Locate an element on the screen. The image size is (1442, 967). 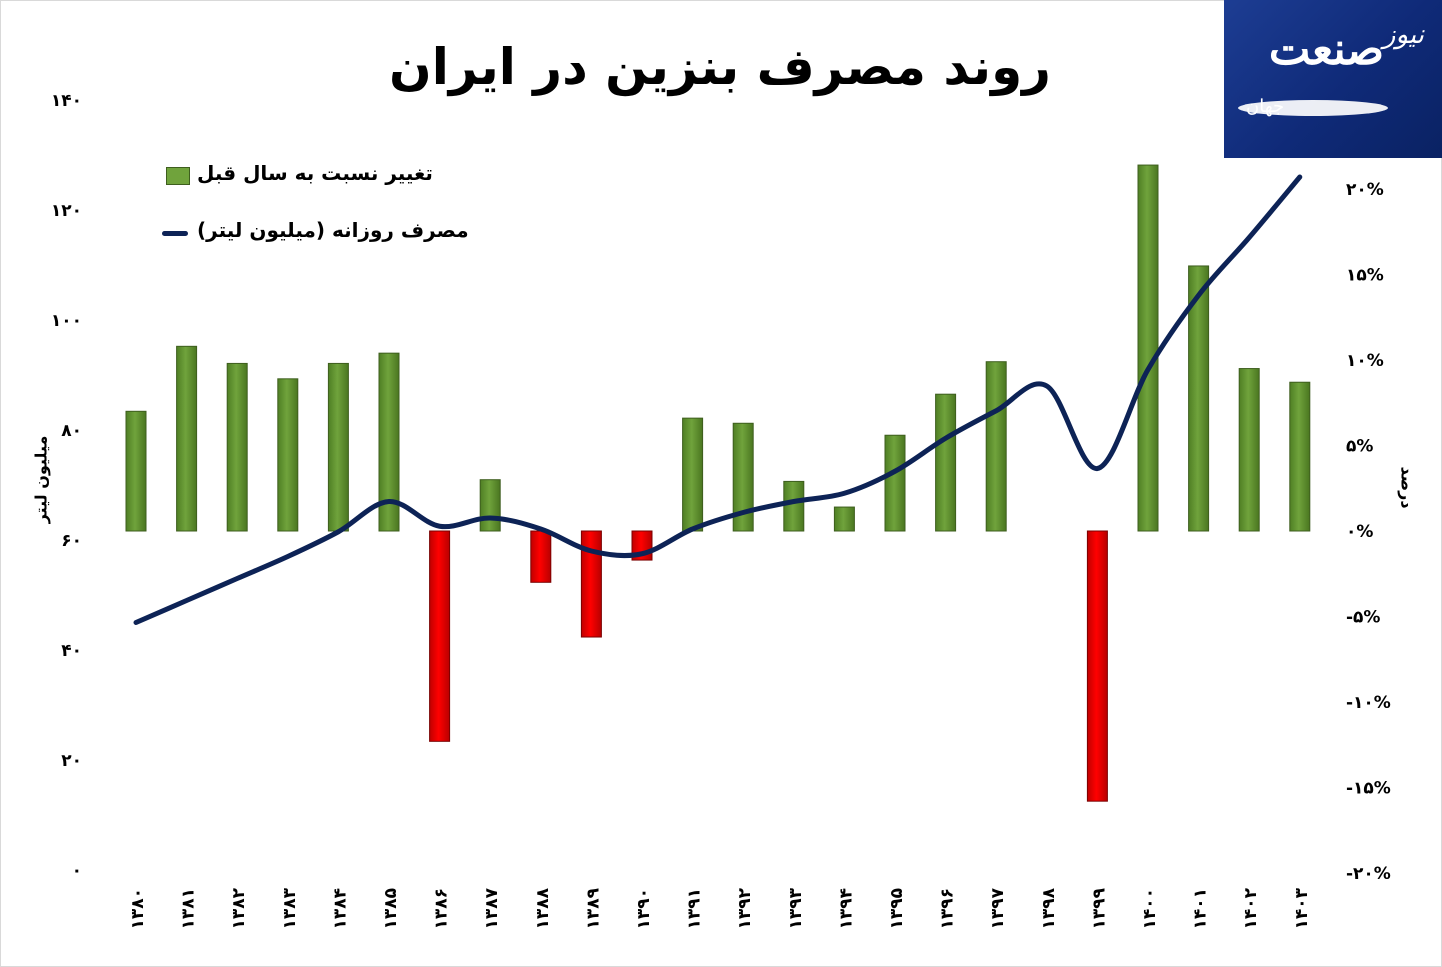
x-category-label: ۱۳۹۳ is located at coordinates (796, 908).